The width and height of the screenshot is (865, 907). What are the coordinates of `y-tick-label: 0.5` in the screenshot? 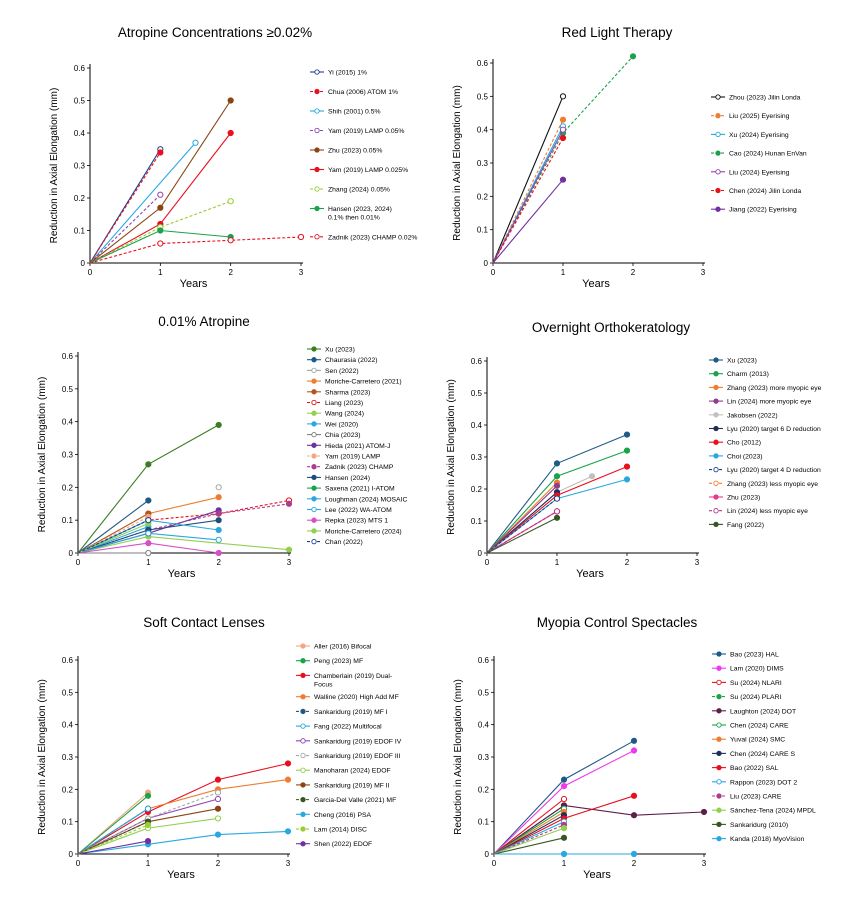 It's located at (483, 96).